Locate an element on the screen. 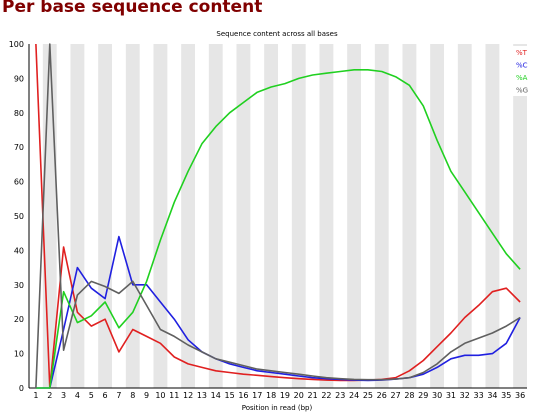 Image resolution: width=540 pixels, height=417 pixels. x-tick-label-35: 35 is located at coordinates (506, 395).